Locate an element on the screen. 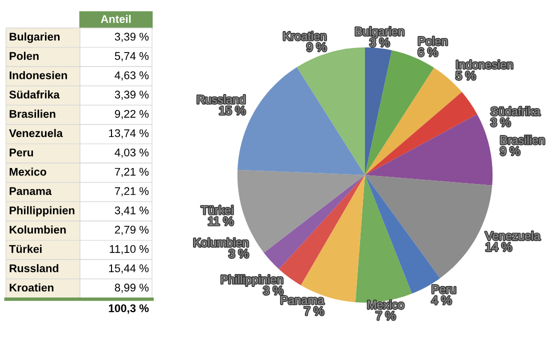  text: 4,03 % is located at coordinates (131, 153).